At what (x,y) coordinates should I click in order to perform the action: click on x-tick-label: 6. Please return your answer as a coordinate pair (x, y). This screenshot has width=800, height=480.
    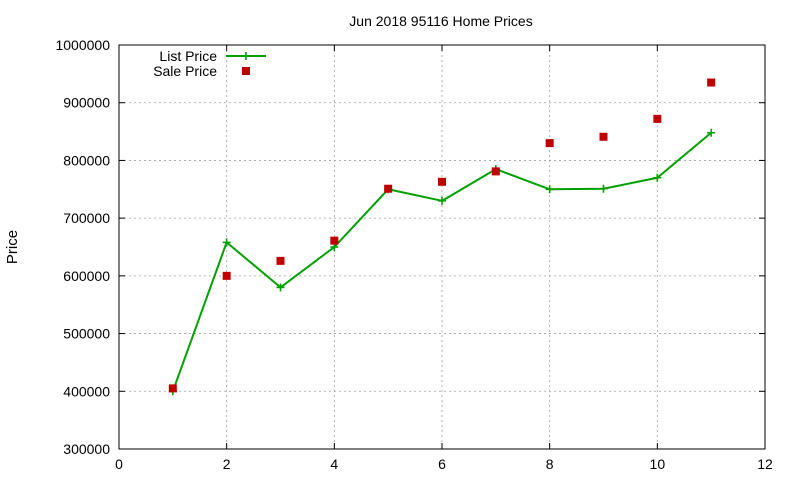
    Looking at the image, I should click on (442, 464).